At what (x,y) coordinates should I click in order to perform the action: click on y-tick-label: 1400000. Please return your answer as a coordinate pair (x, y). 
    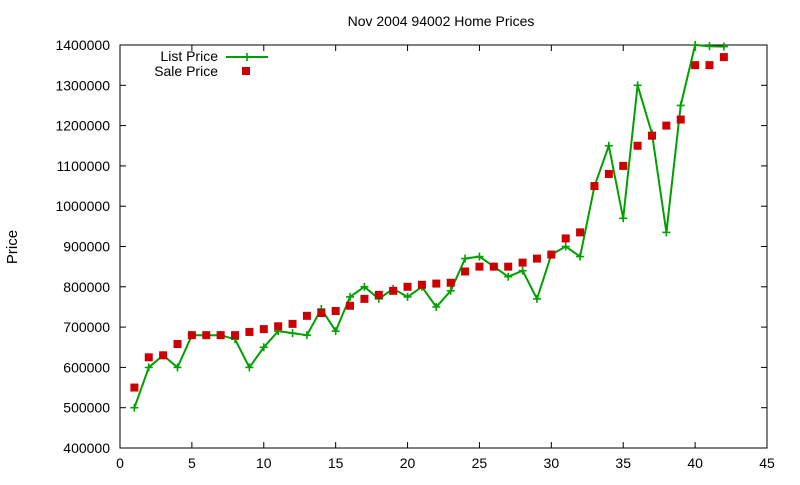
    Looking at the image, I should click on (82, 45).